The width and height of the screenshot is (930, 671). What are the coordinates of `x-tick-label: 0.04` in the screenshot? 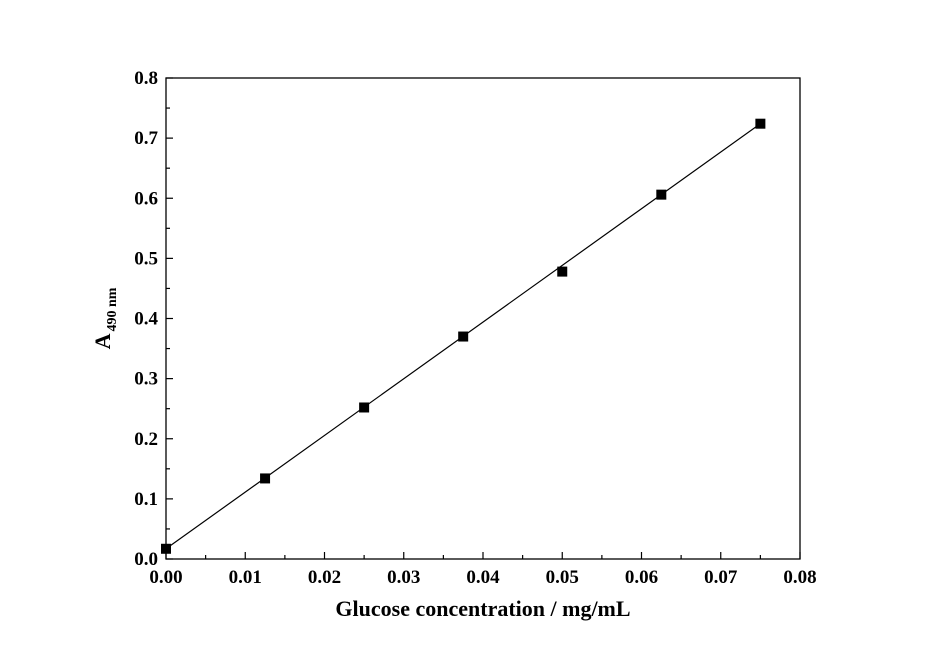 It's located at (483, 577).